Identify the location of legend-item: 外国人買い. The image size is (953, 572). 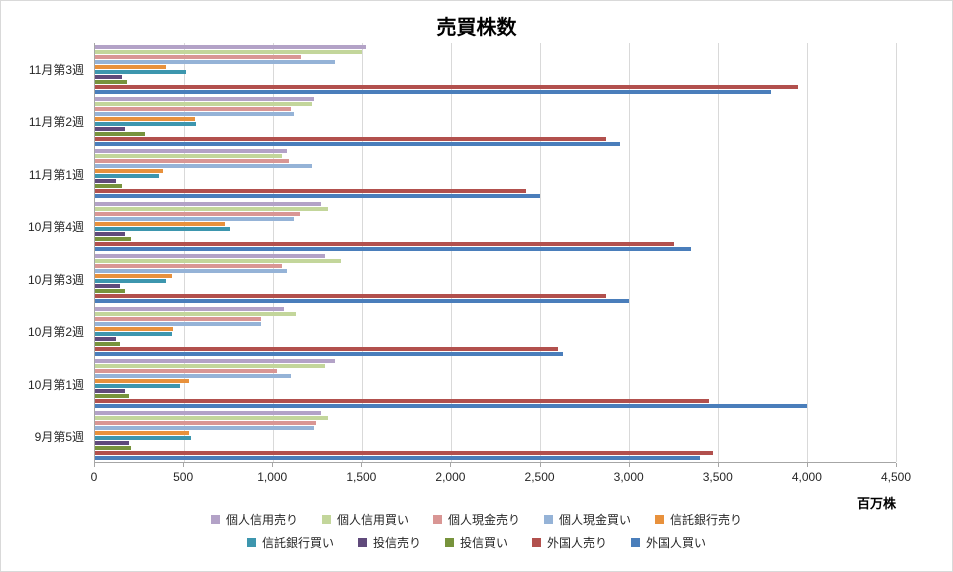
(668, 542).